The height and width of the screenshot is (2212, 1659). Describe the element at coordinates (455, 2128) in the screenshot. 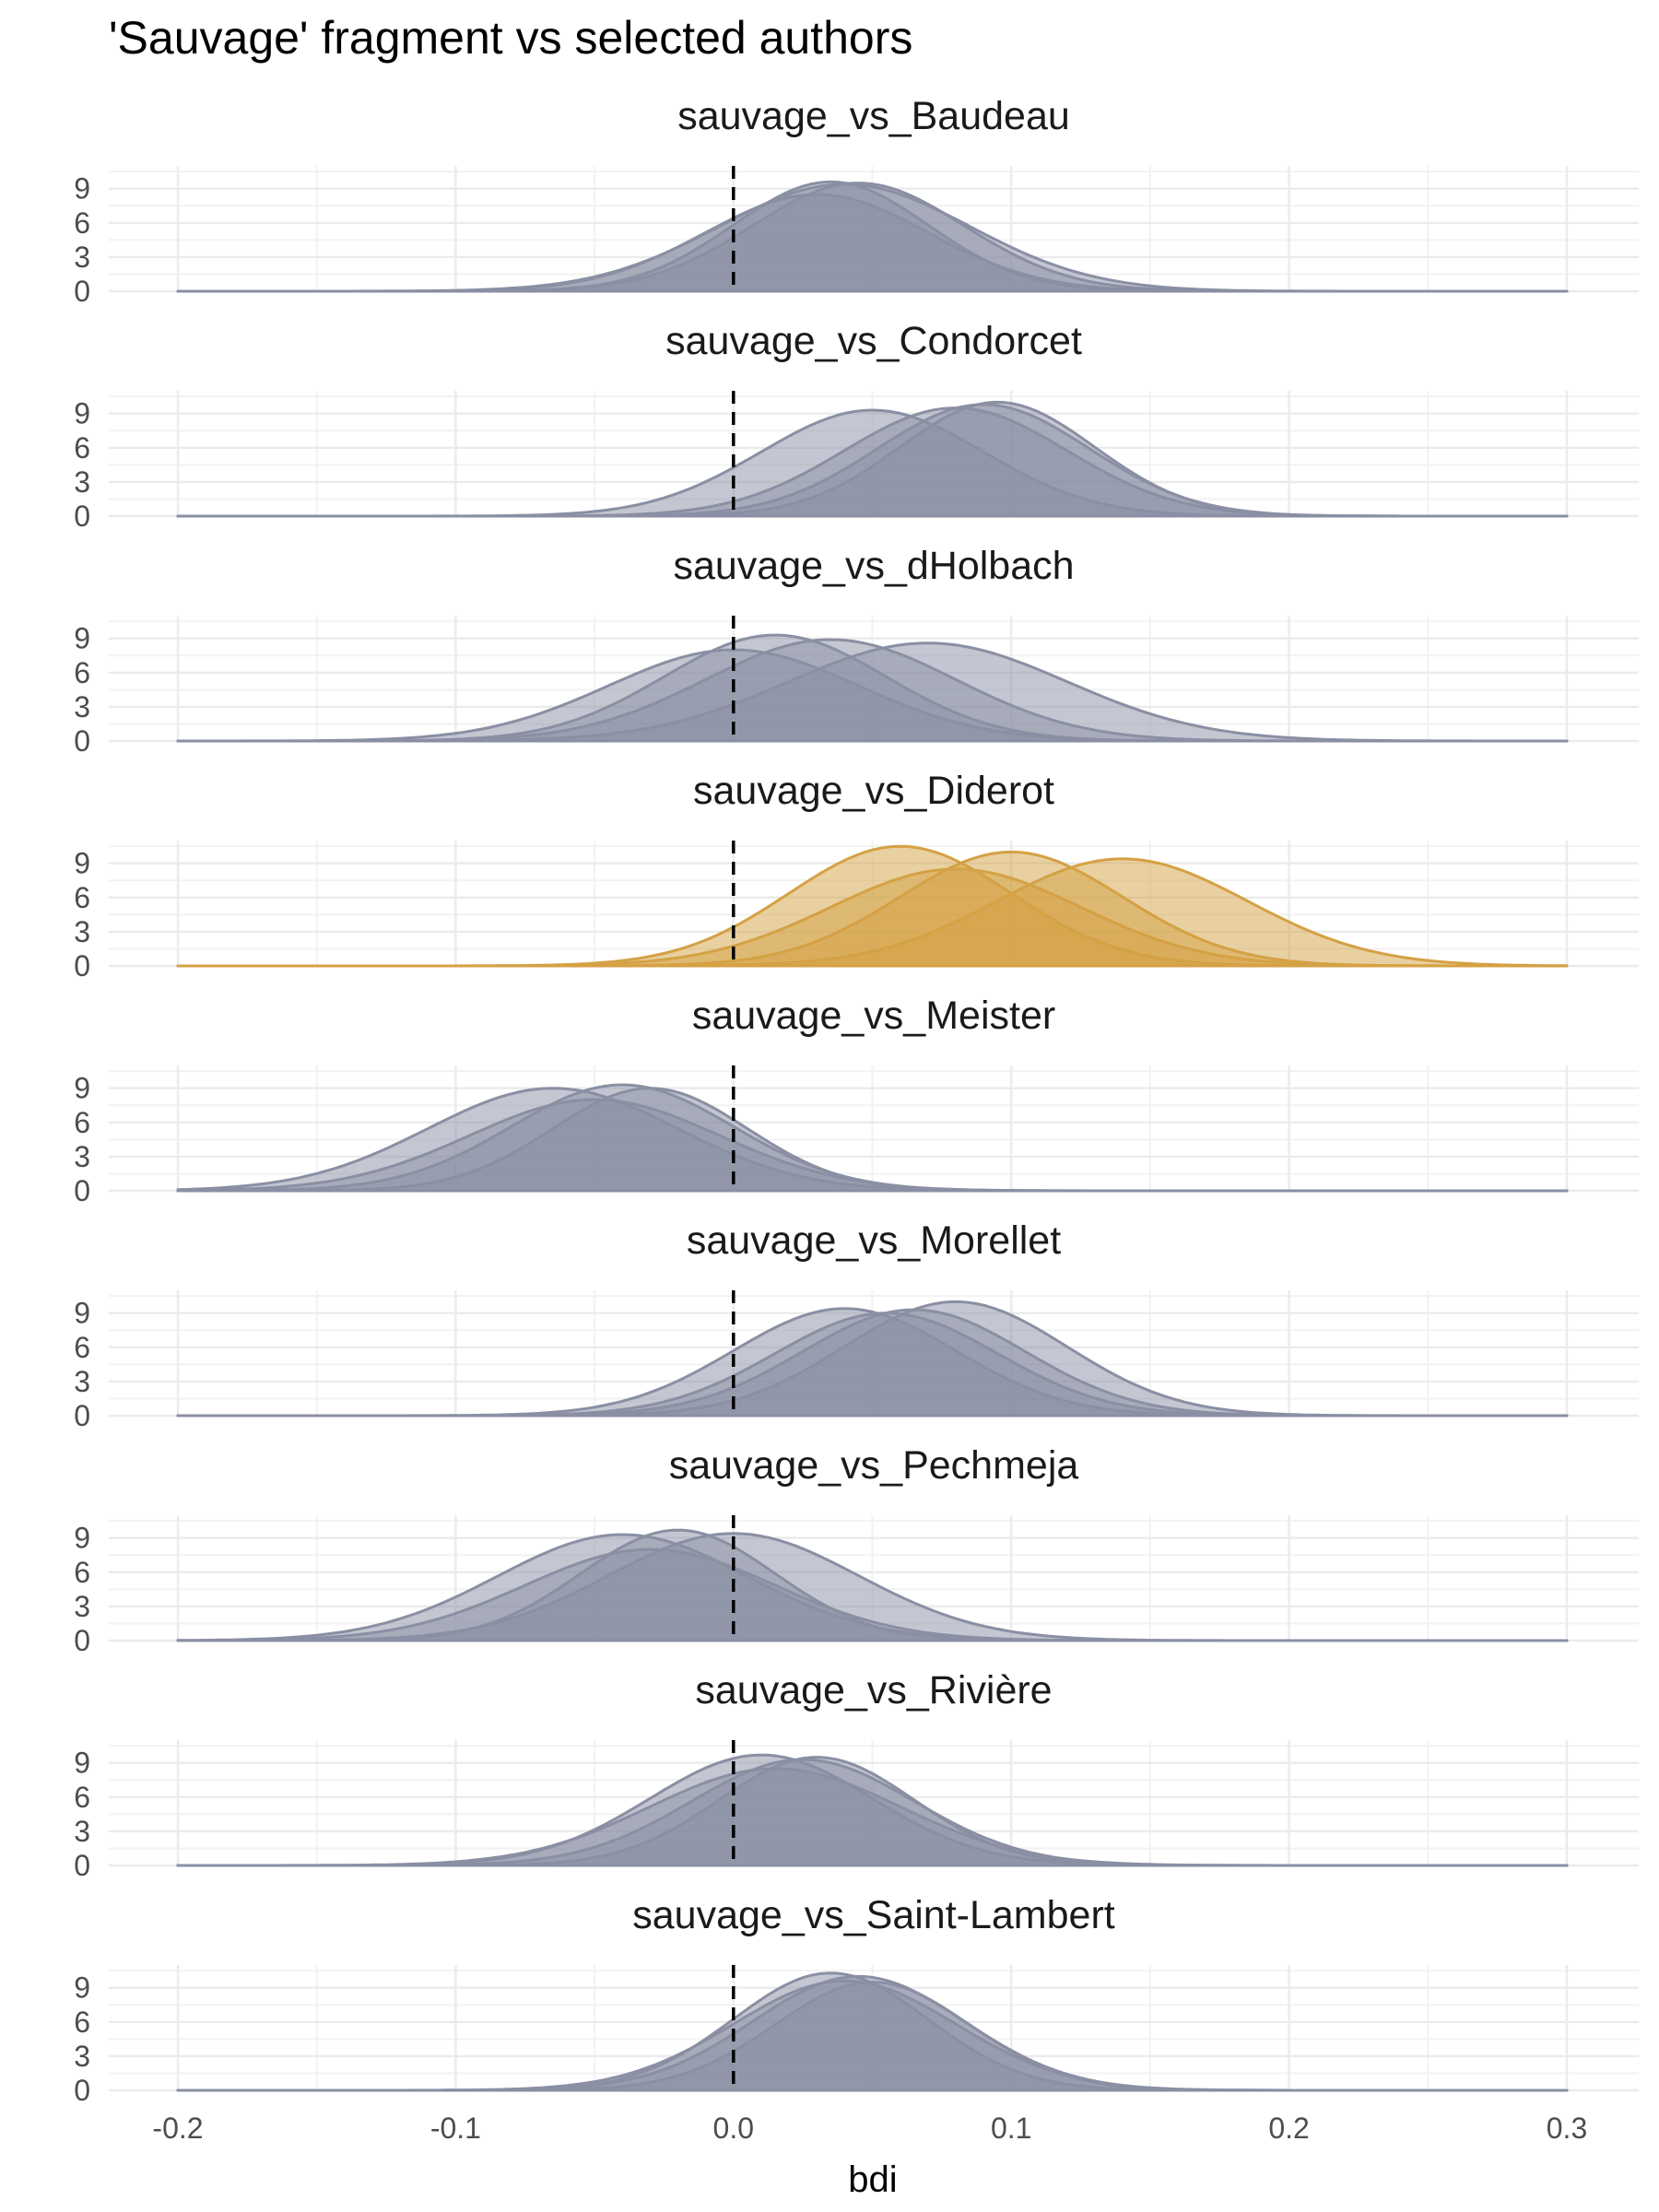

I see `x-tick-label: -0.1` at that location.